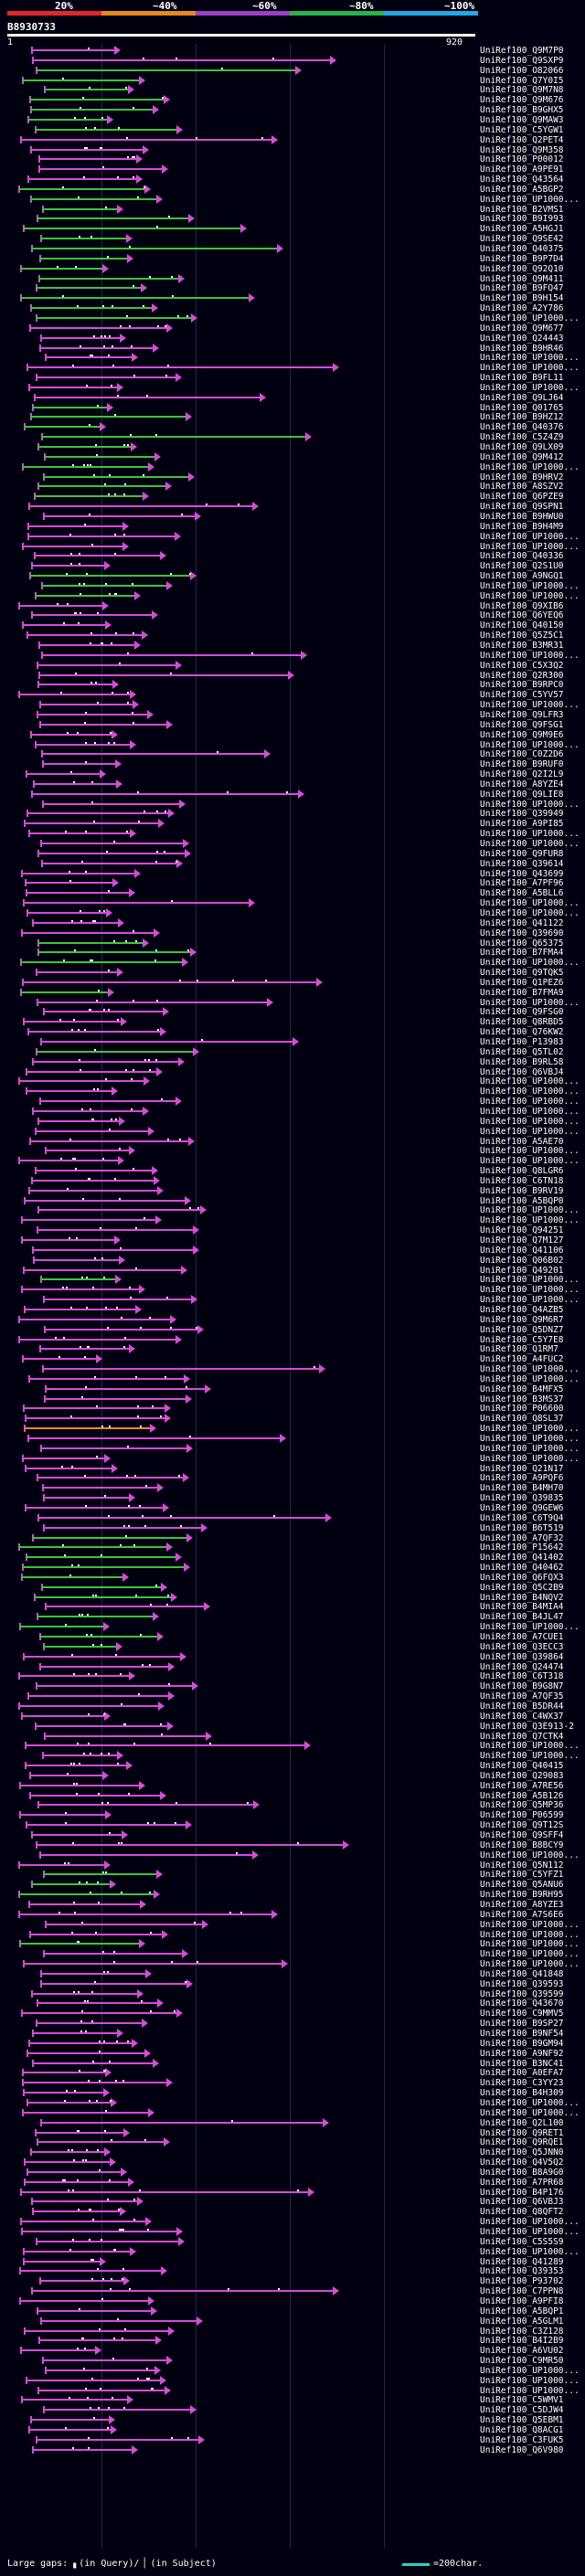  What do you see at coordinates (522, 1032) in the screenshot?
I see `hit-label: UniRef100_Q76KW2` at bounding box center [522, 1032].